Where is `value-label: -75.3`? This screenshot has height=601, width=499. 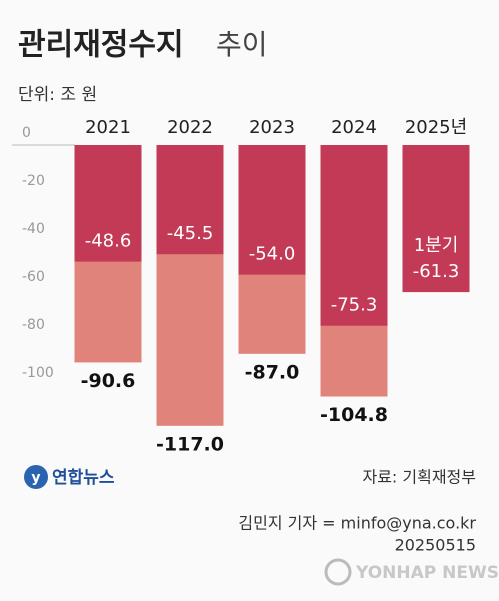
value-label: -75.3 is located at coordinates (354, 305).